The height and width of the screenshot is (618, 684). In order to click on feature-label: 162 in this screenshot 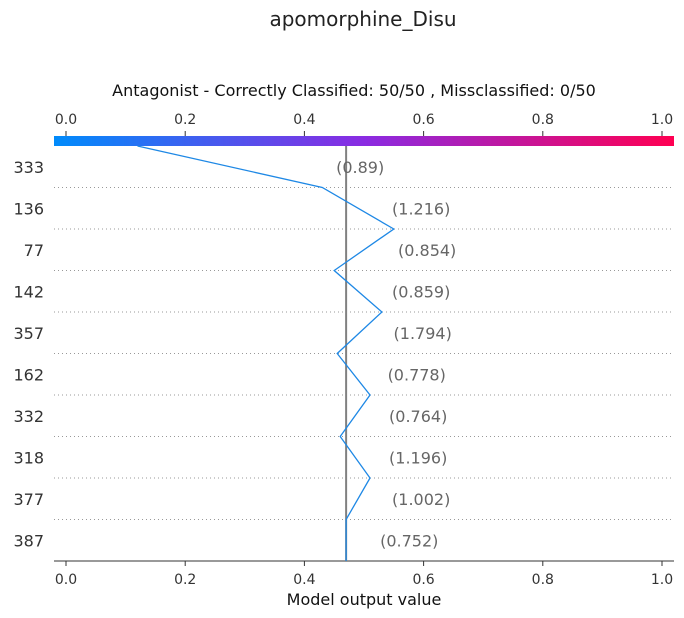, I will do `click(28, 374)`.